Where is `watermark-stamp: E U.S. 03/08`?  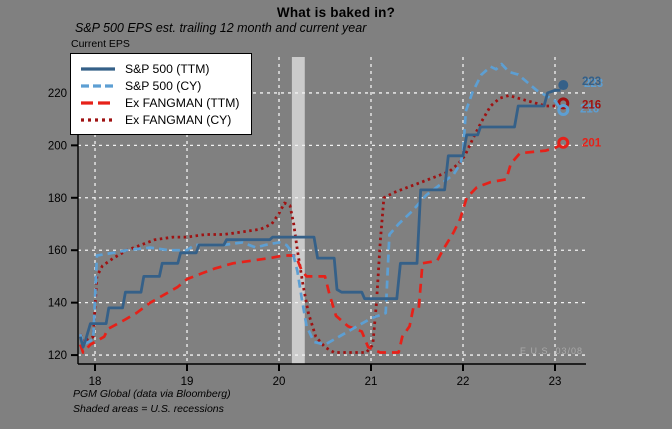
watermark-stamp: E U.S. 03/08 is located at coordinates (552, 351).